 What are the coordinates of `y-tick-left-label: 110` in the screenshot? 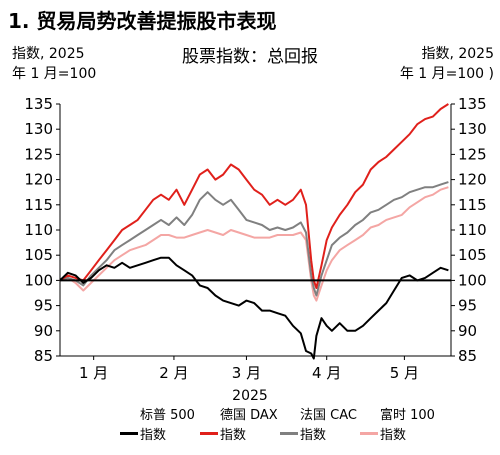 It's located at (38, 230).